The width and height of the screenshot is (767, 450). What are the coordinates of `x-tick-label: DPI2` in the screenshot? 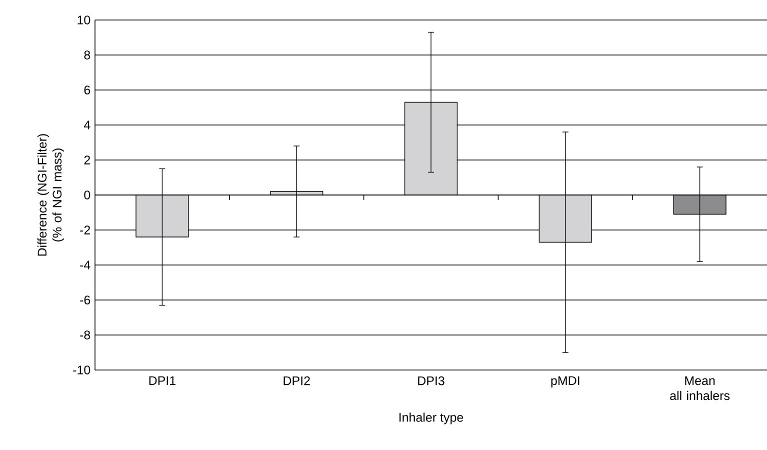 It's located at (297, 381).